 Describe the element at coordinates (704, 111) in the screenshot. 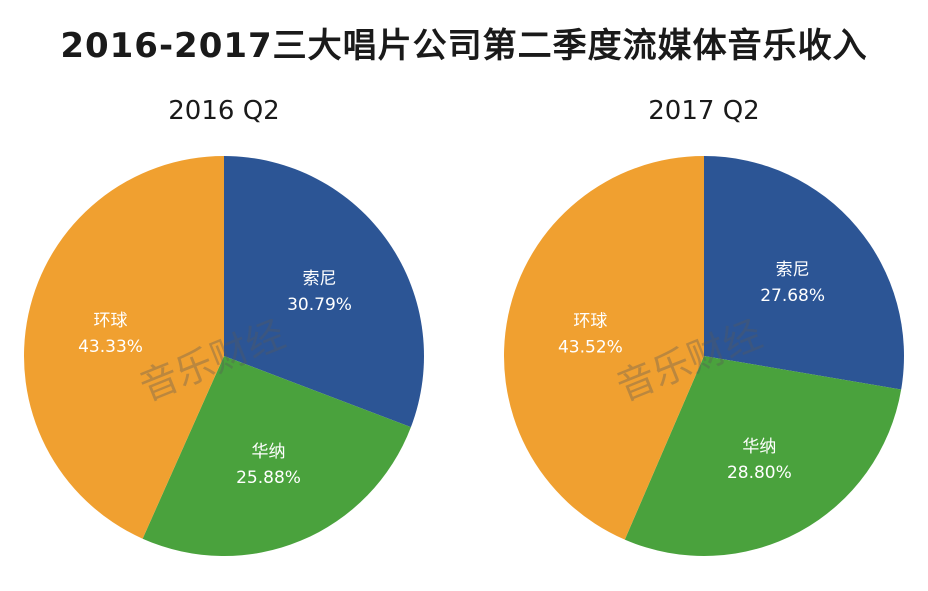

I see `chart-title: 2017 Q2` at that location.